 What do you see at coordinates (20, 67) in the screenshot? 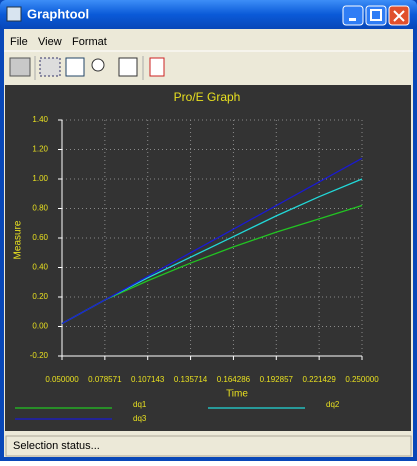
I see `print-button` at bounding box center [20, 67].